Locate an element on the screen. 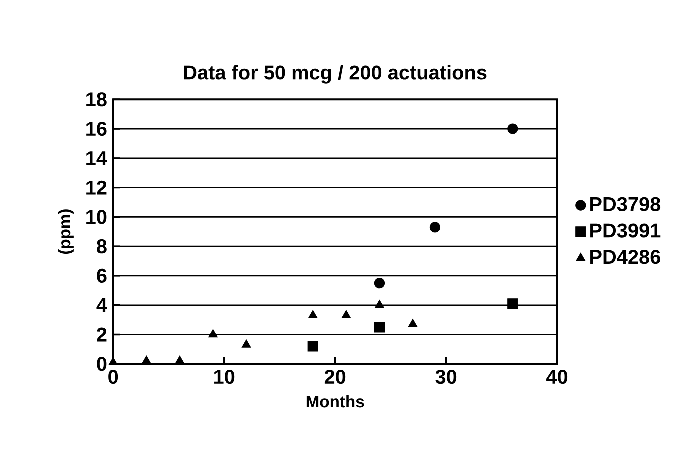 This screenshot has width=699, height=468. y-tick-label: 14 is located at coordinates (97, 159).